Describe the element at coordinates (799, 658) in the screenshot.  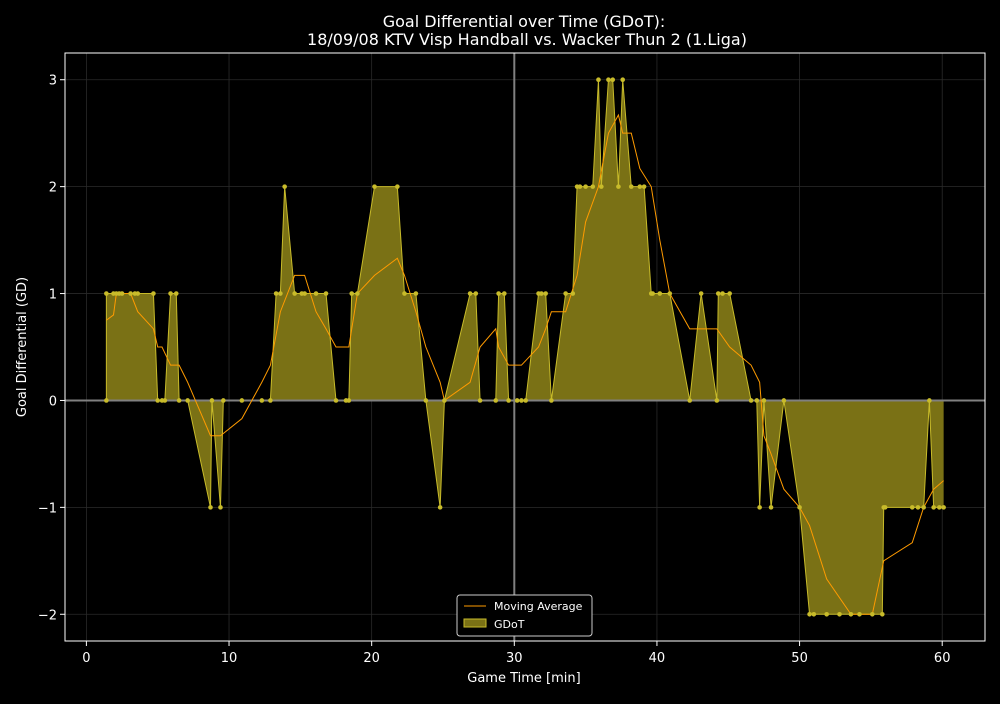
I see `x-tick-label: 50` at that location.